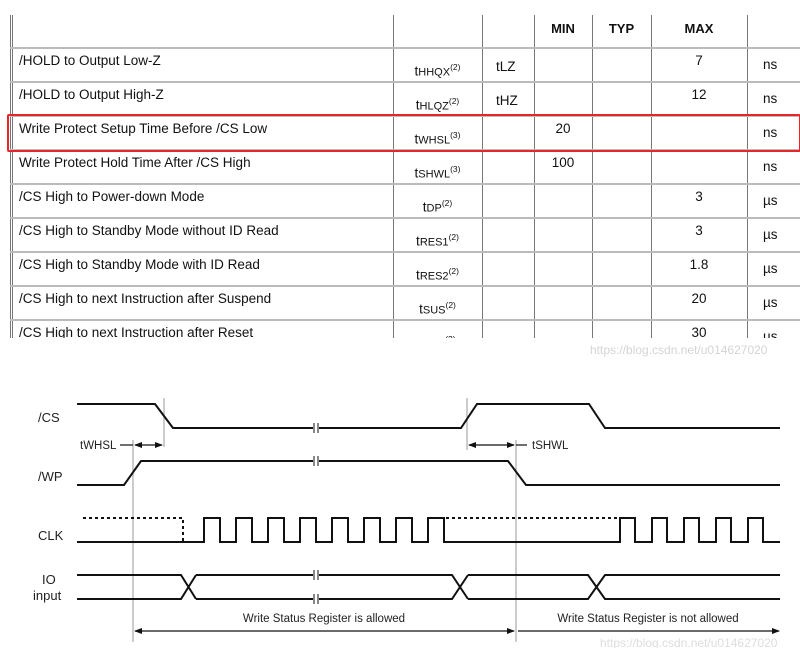 The width and height of the screenshot is (800, 648). Describe the element at coordinates (47, 595) in the screenshot. I see `io-input-label: input` at that location.